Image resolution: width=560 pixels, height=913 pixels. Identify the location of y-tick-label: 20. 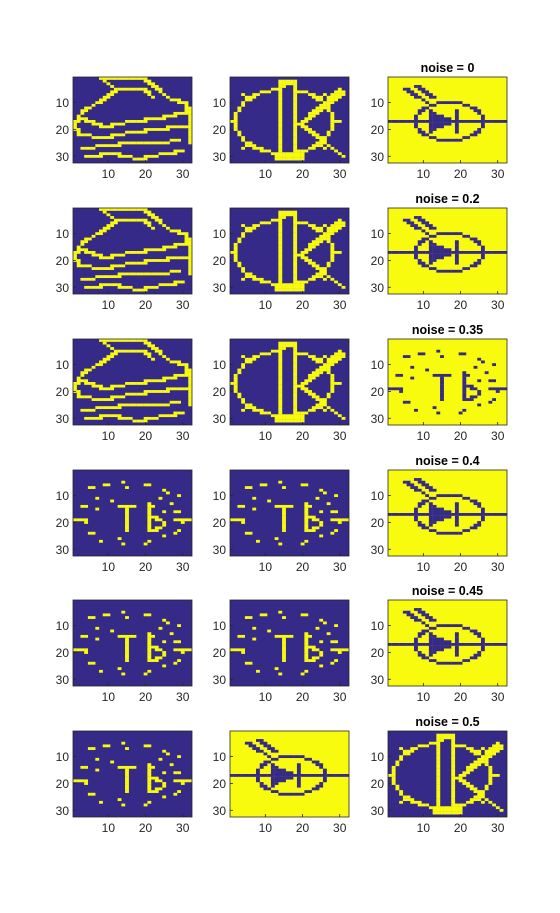
(63, 130).